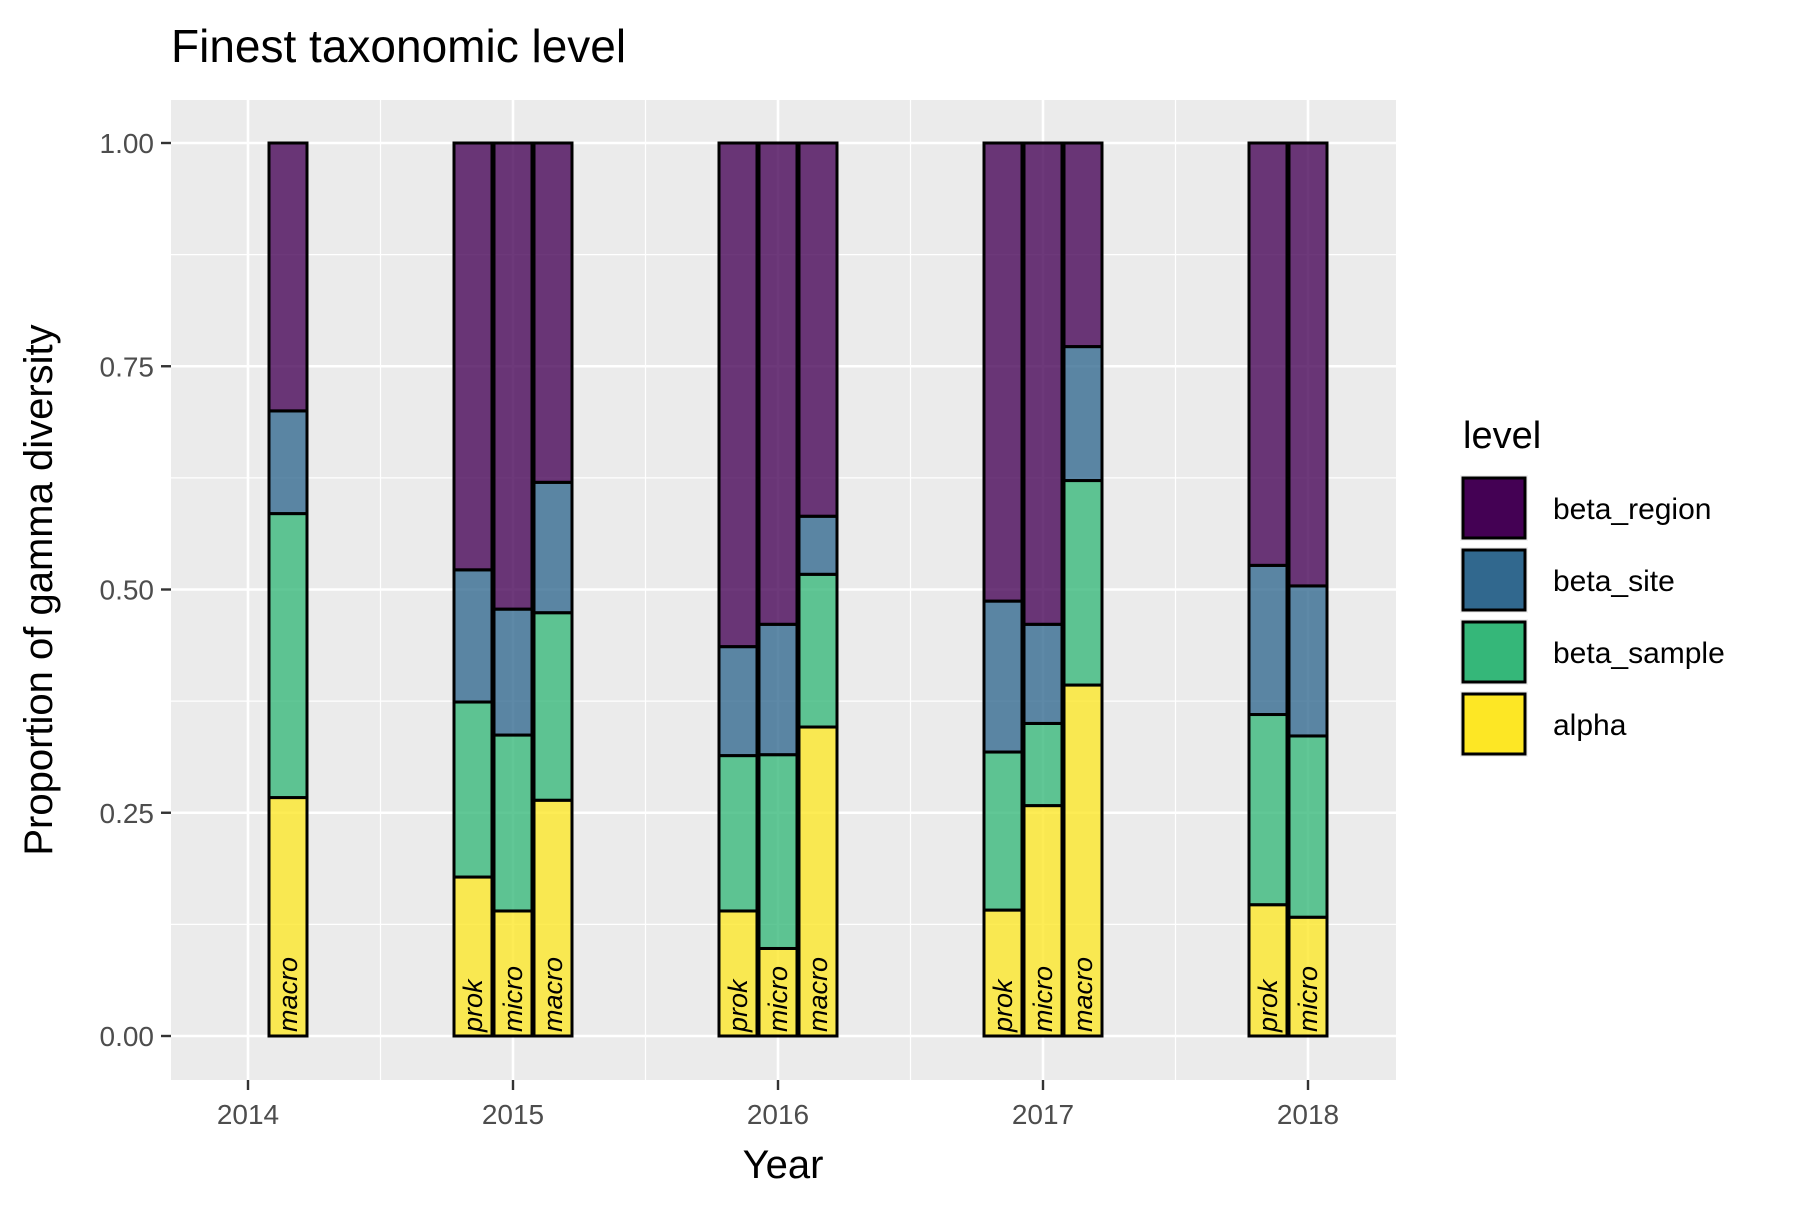 The image size is (1800, 1205). What do you see at coordinates (1502, 436) in the screenshot?
I see `legend-title: level` at bounding box center [1502, 436].